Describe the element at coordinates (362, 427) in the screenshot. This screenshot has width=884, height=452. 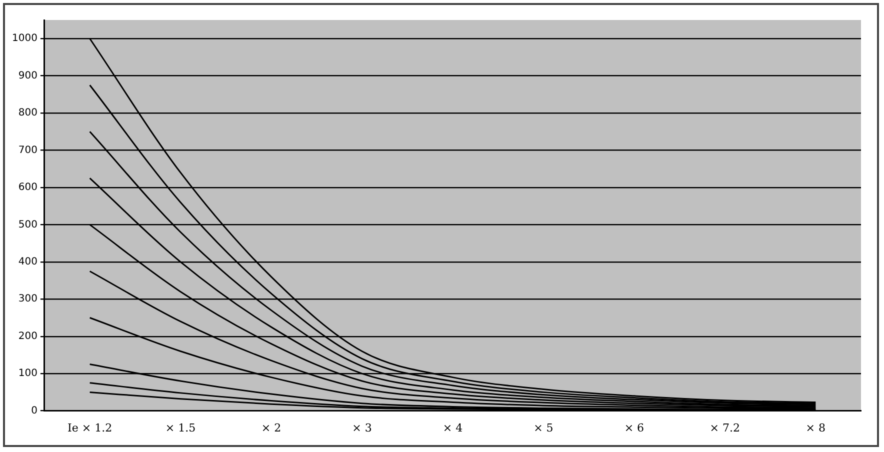
I see `x-tick-label: × 3` at that location.